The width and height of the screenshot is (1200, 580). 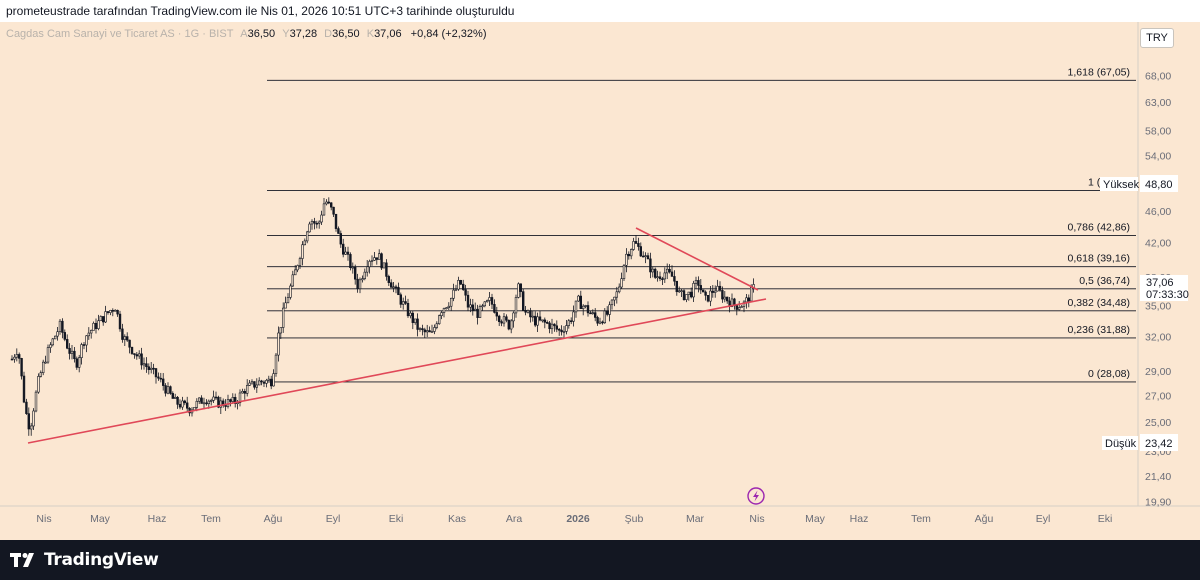 I want to click on tradingview-logo-text: TradingView, so click(x=101, y=560).